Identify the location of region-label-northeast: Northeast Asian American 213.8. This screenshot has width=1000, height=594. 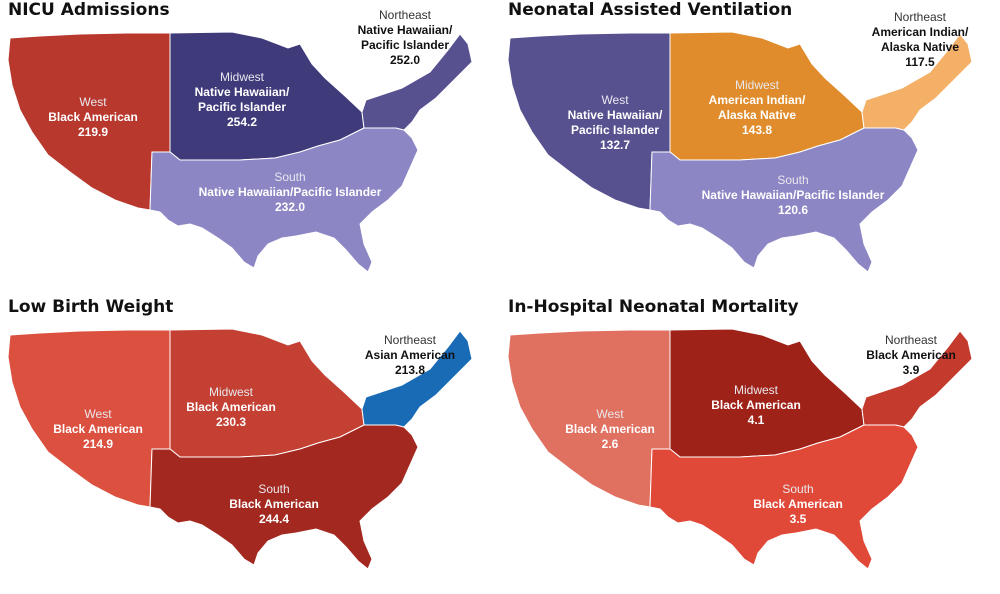
(410, 355).